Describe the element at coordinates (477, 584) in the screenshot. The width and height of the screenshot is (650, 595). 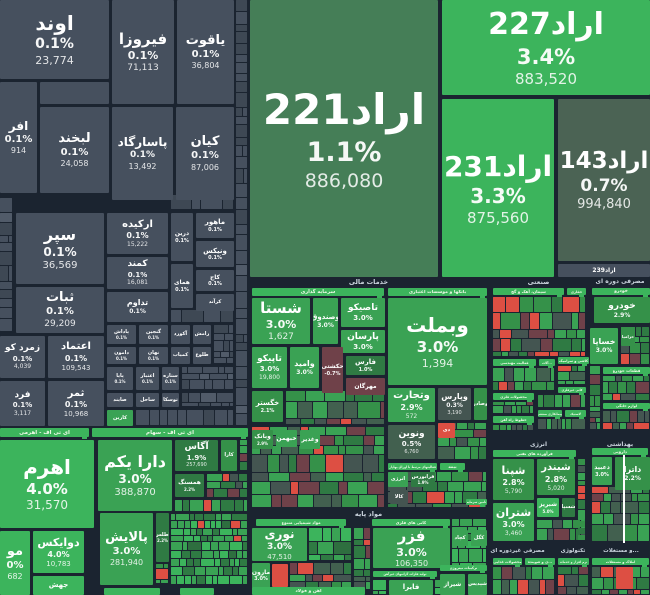
I see `tile-shepdis: شپدیس` at that location.